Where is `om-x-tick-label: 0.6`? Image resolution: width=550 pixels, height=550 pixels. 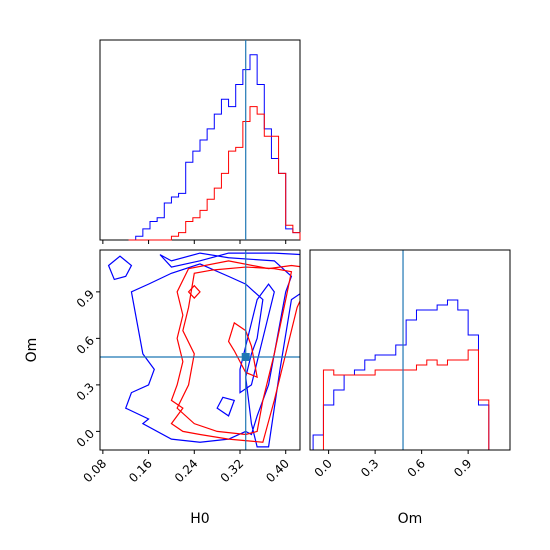
om-x-tick-label: 0.6 is located at coordinates (416, 467).